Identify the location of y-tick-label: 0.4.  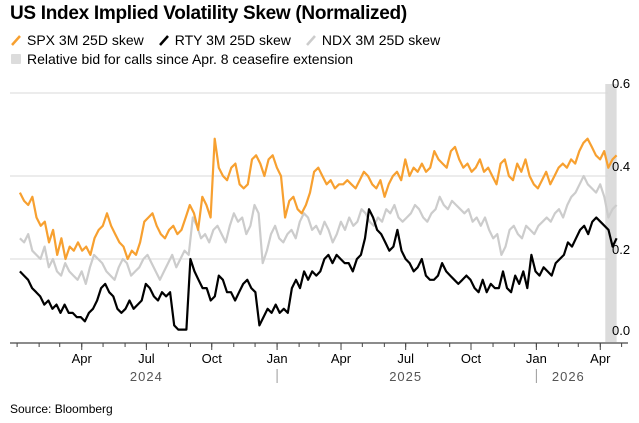
(621, 166).